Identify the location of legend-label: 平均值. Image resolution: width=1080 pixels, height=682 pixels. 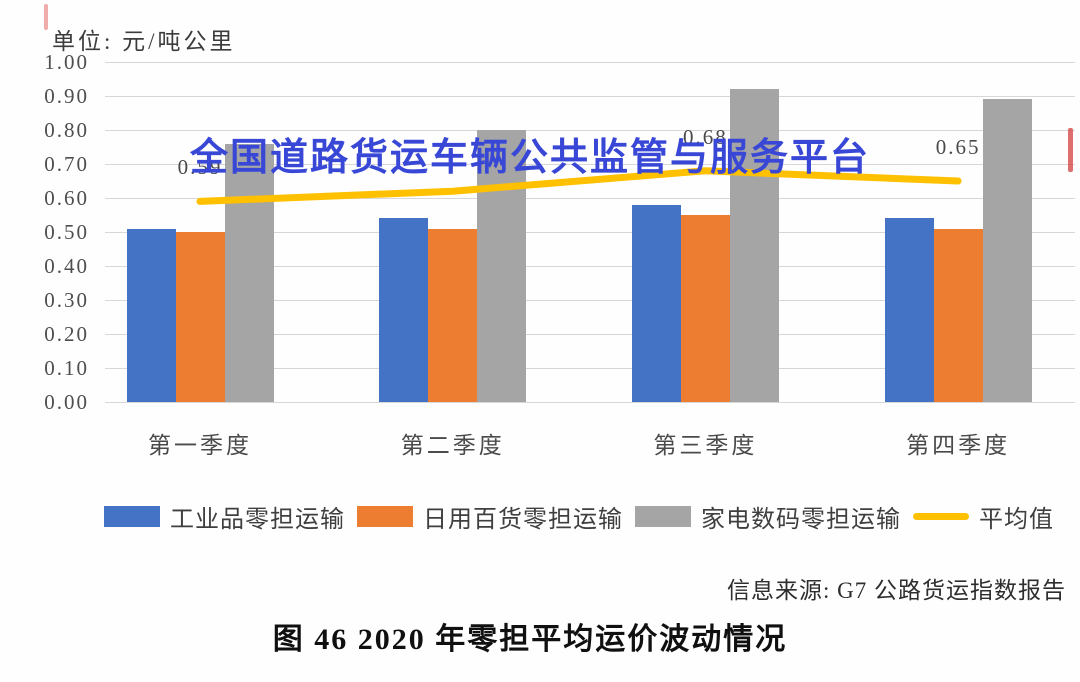
(1016, 519).